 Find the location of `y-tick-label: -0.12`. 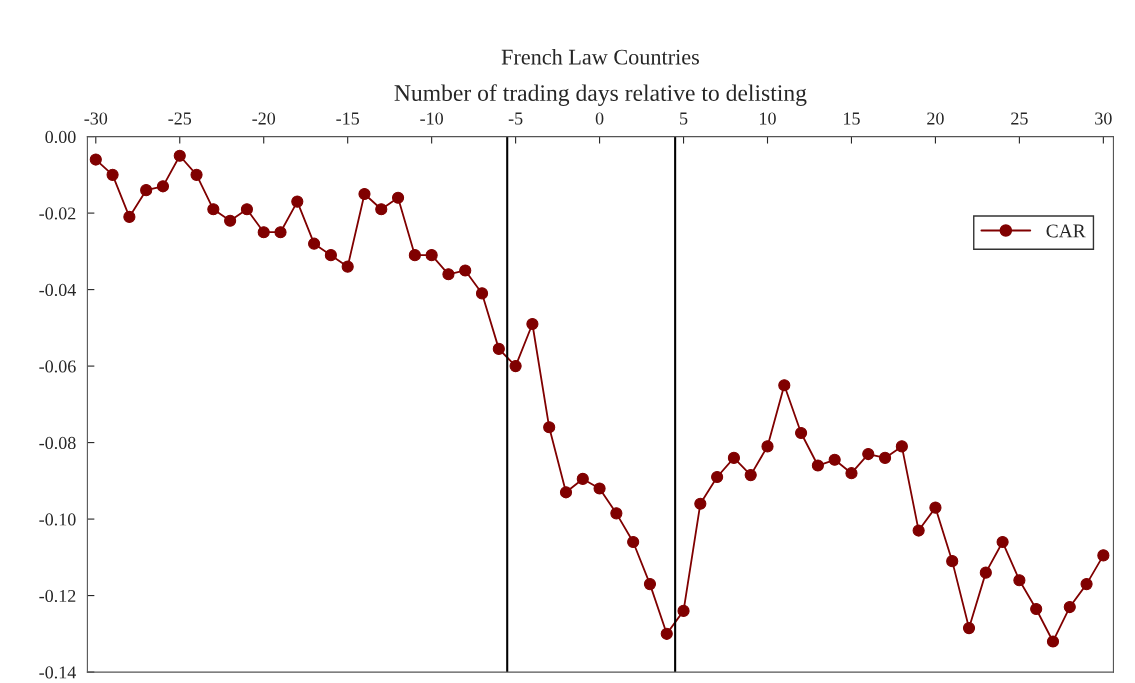

y-tick-label: -0.12 is located at coordinates (57, 596).